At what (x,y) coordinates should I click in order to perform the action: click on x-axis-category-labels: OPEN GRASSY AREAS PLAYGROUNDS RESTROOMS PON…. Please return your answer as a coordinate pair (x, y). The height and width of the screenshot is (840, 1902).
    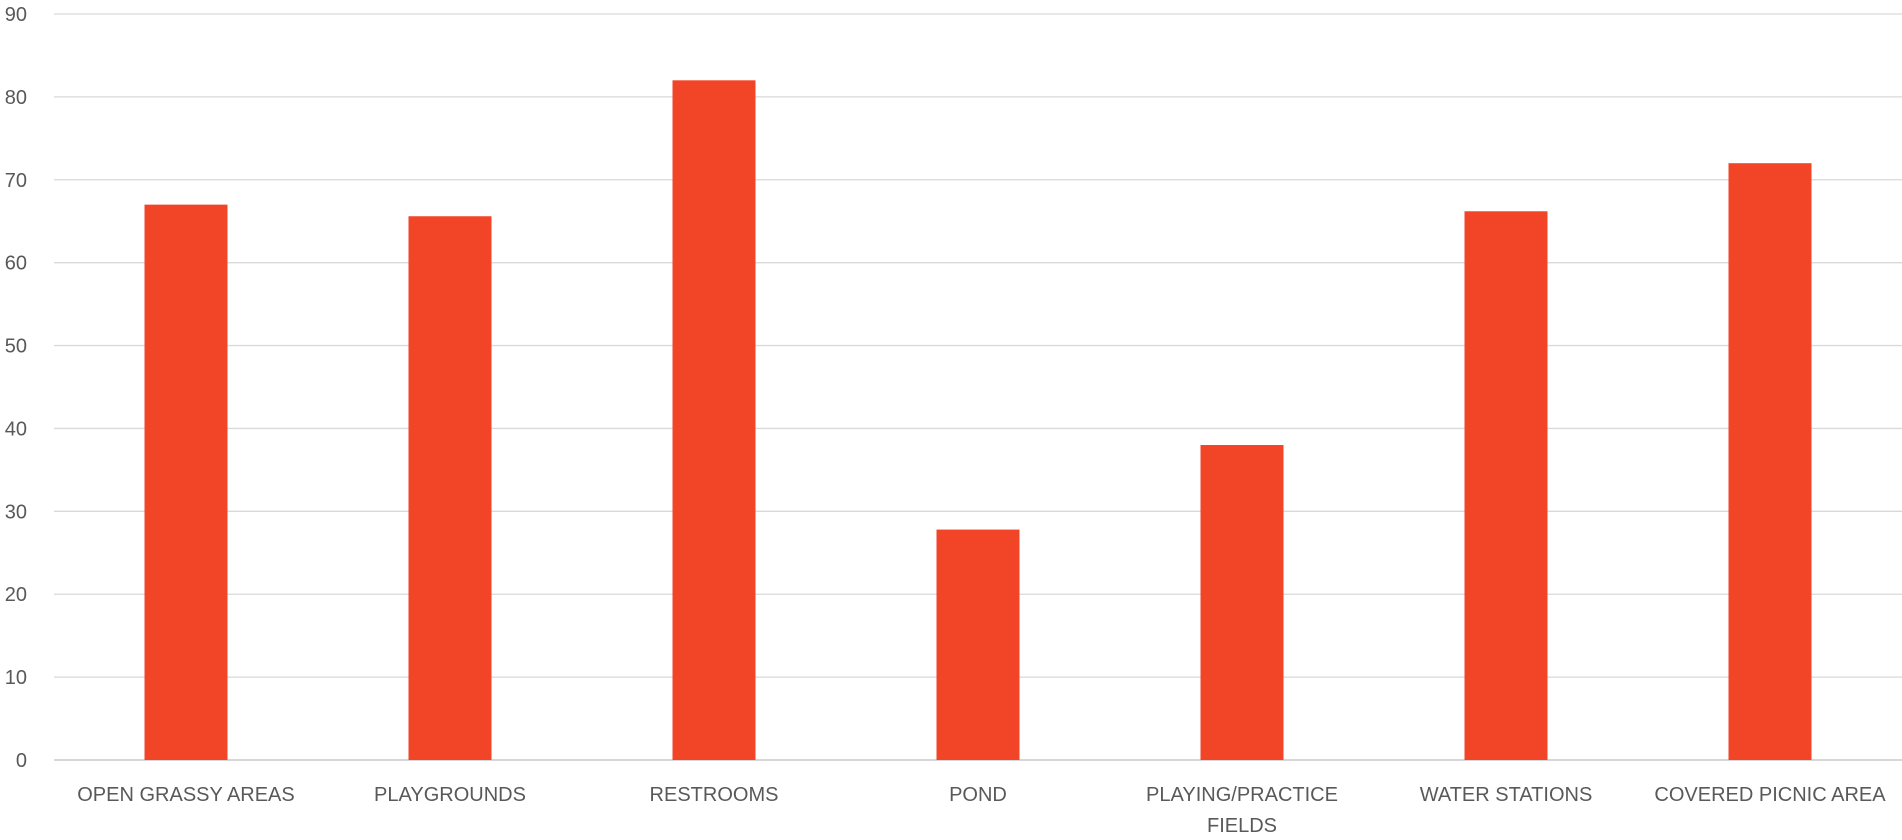
    Looking at the image, I should click on (981, 810).